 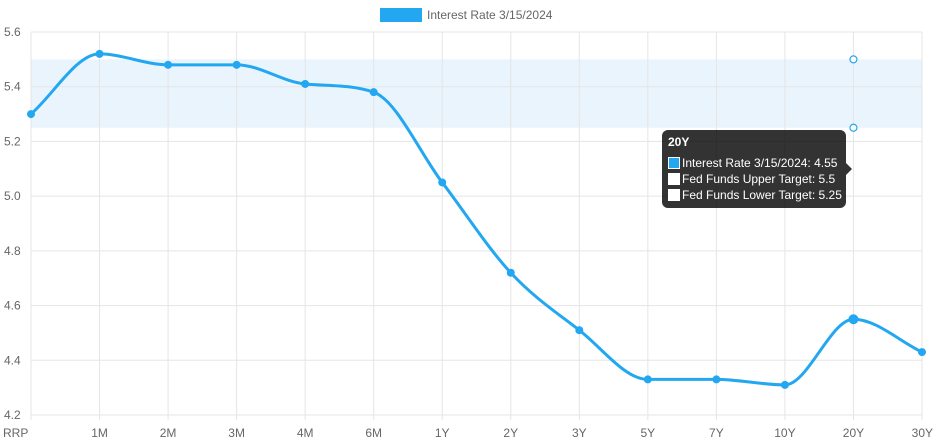 What do you see at coordinates (853, 433) in the screenshot?
I see `x-tick-label: 20Y` at bounding box center [853, 433].